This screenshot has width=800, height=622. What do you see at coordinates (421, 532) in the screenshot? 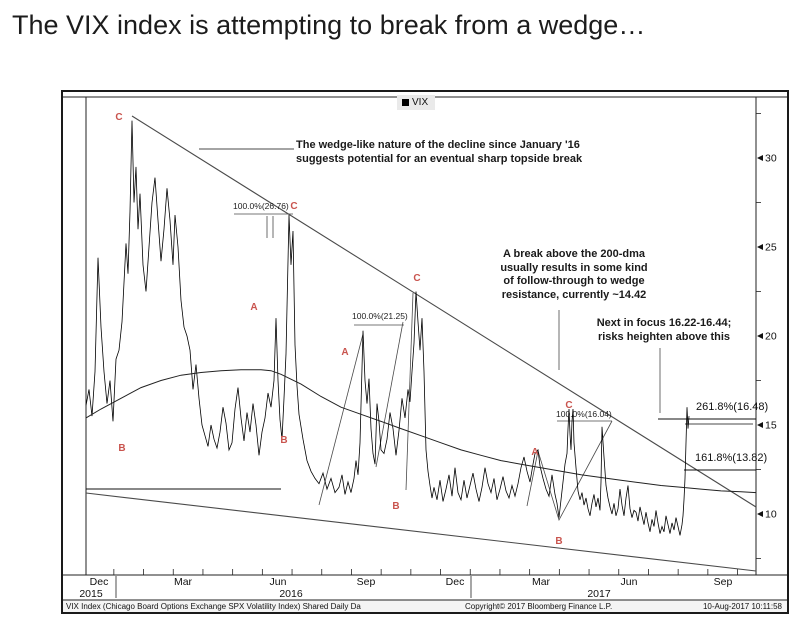
I see `wedge-lower-trendline` at bounding box center [421, 532].